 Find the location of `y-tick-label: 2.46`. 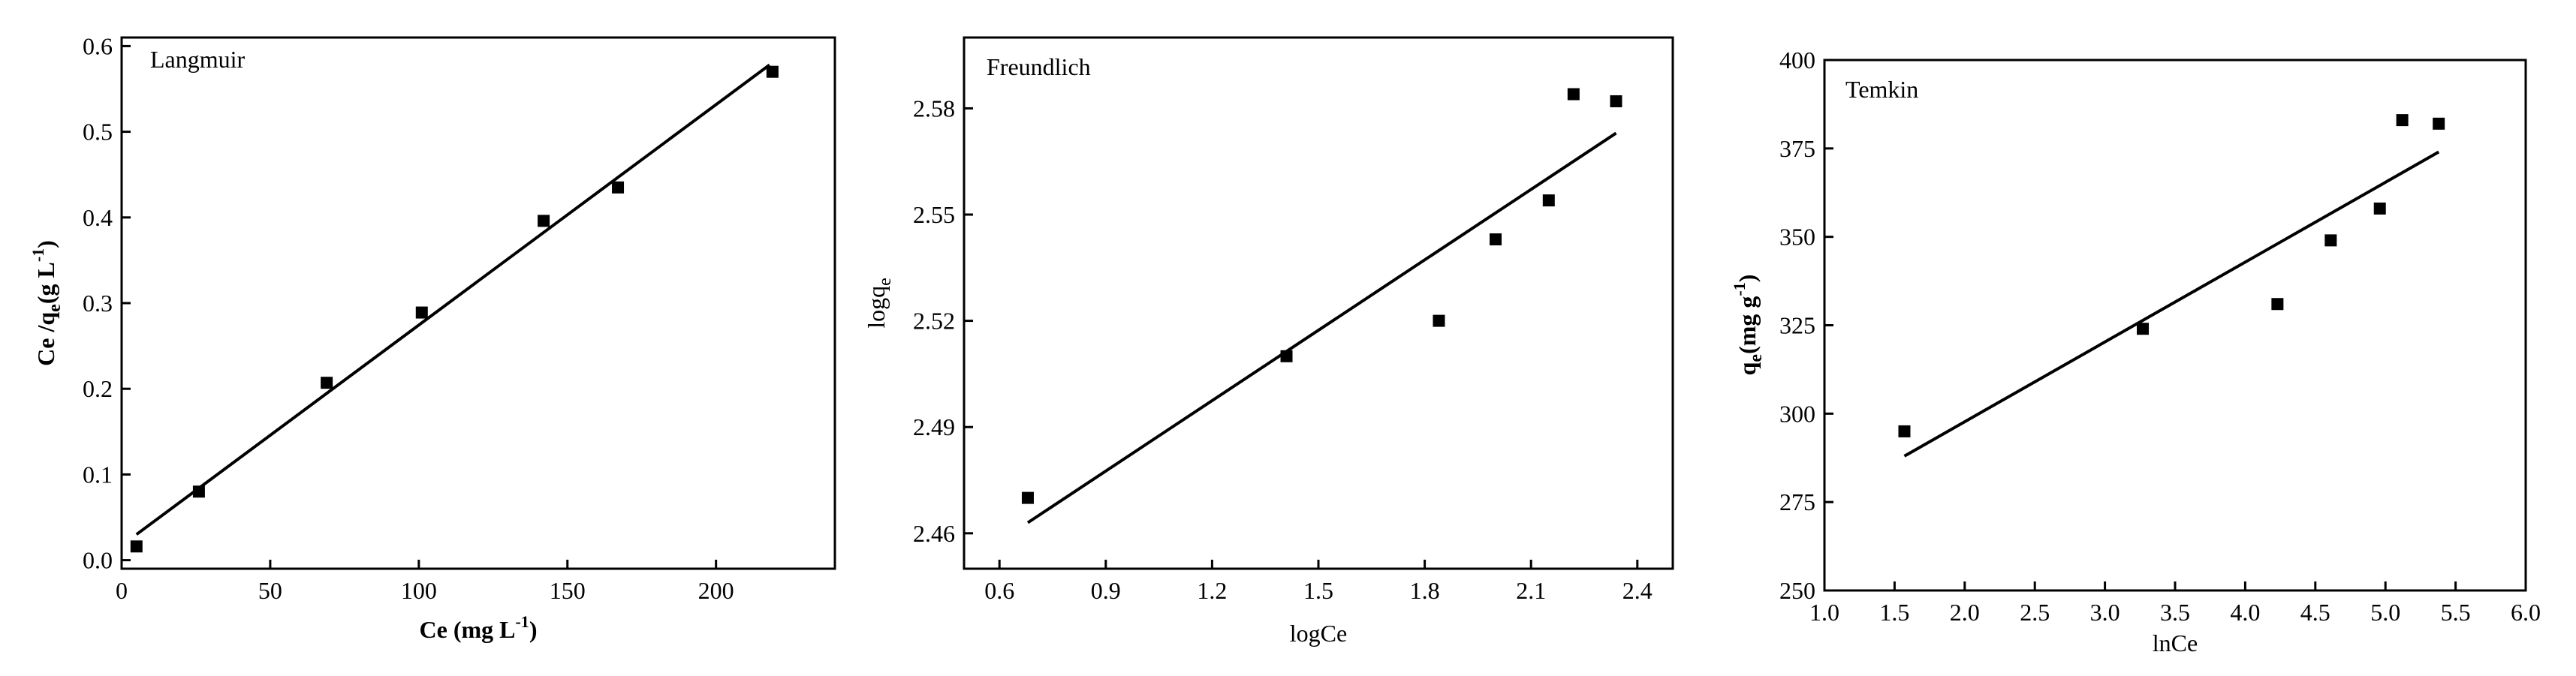

y-tick-label: 2.46 is located at coordinates (934, 533).